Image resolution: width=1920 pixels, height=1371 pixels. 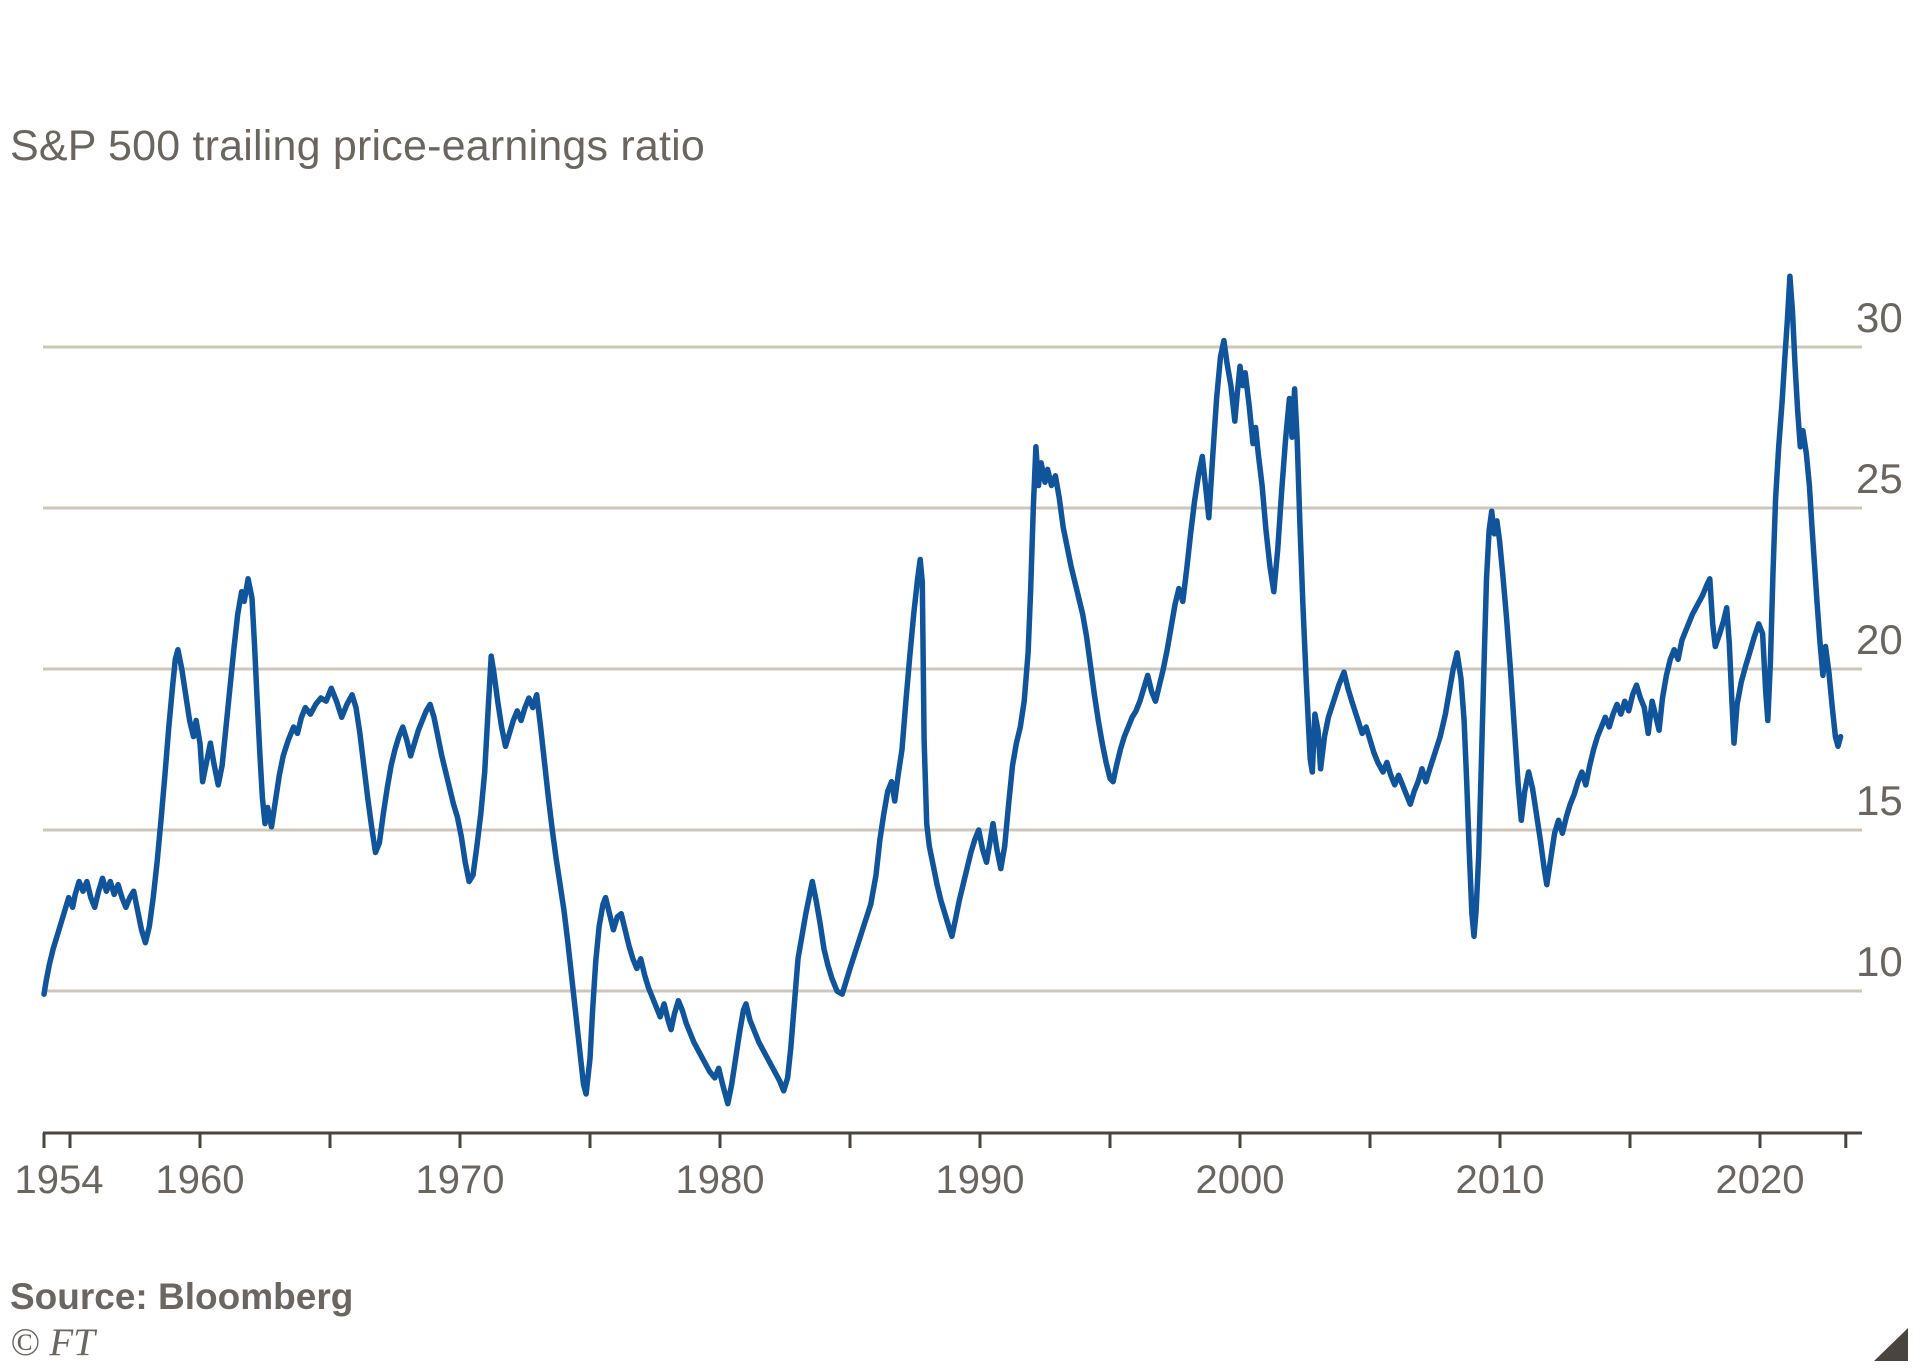 What do you see at coordinates (200, 1180) in the screenshot?
I see `x-axis-label: 1960` at bounding box center [200, 1180].